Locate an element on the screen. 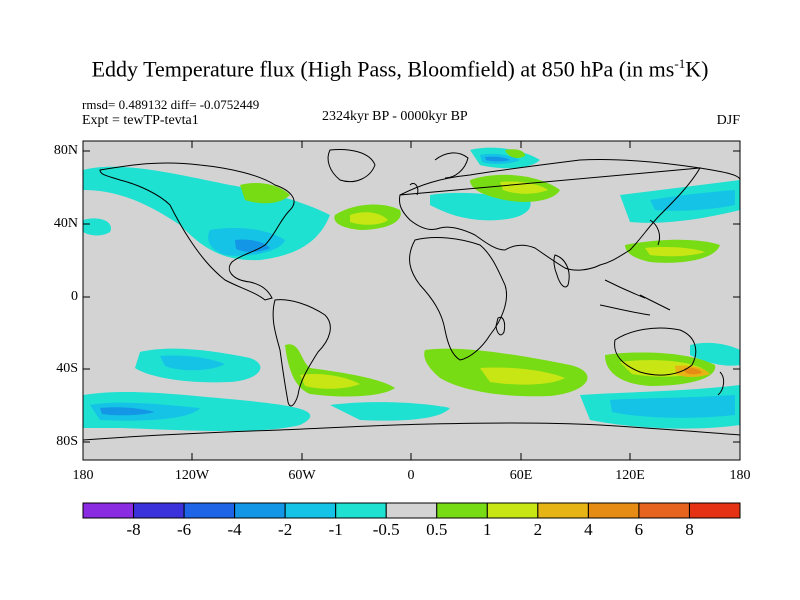 The image size is (800, 600). colorbar-tick-label: 8 is located at coordinates (689, 529).